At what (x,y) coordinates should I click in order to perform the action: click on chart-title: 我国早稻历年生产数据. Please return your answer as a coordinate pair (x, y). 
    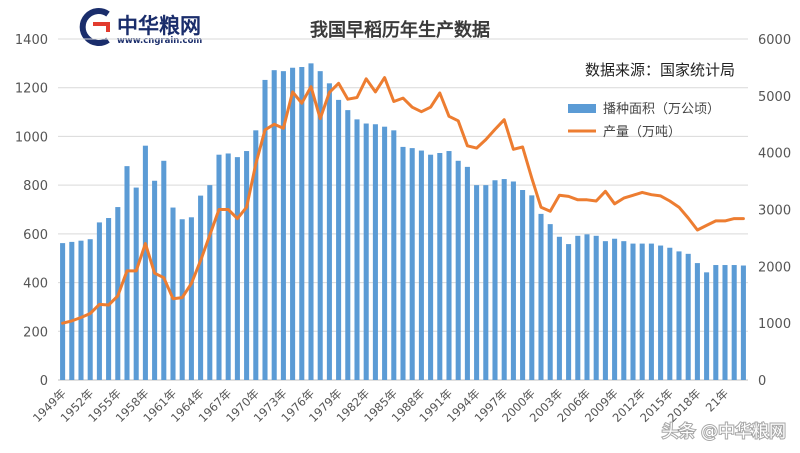
    Looking at the image, I should click on (400, 30).